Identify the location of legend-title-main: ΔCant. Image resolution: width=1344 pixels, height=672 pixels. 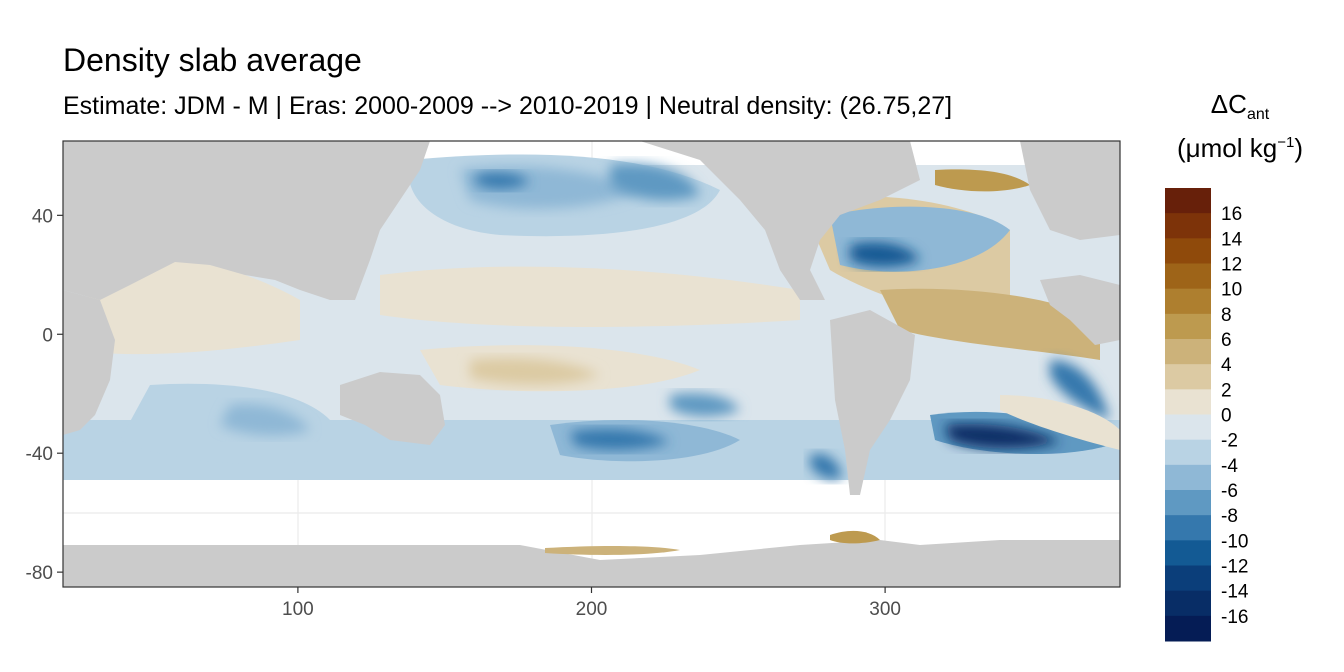
(1240, 106).